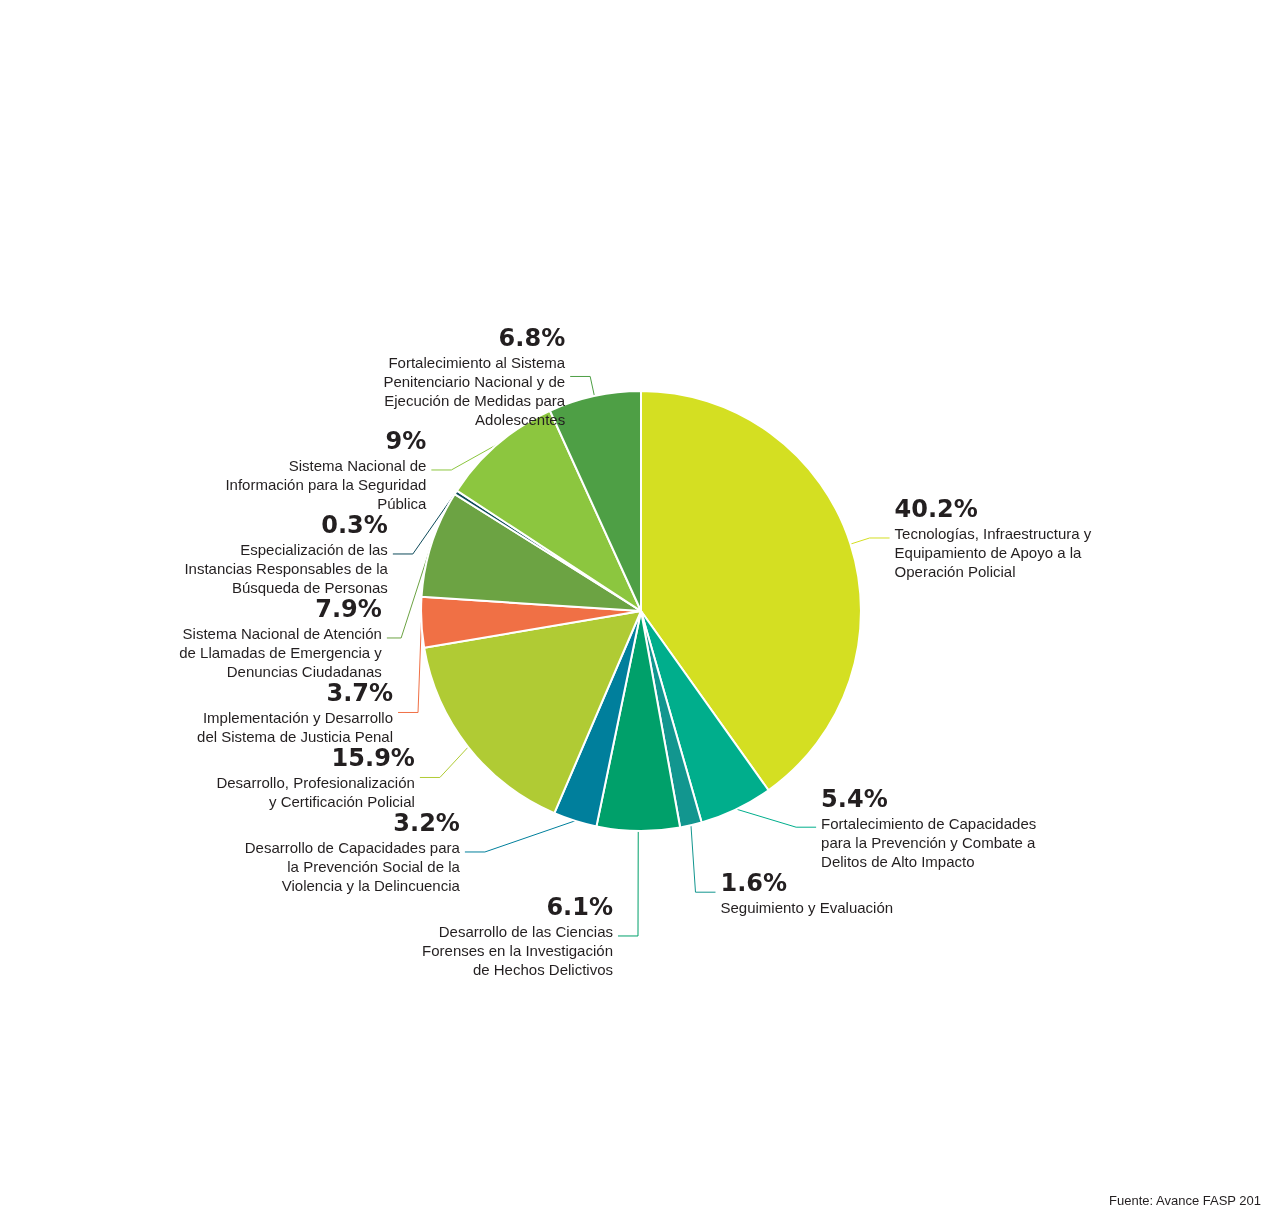  Describe the element at coordinates (754, 882) in the screenshot. I see `data-label: 1.6%` at that location.